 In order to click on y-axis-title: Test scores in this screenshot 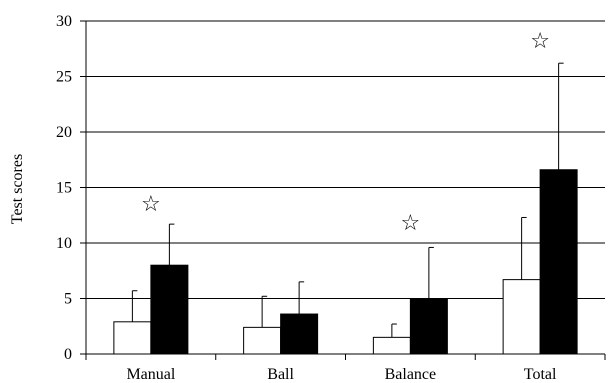, I will do `click(17, 189)`.